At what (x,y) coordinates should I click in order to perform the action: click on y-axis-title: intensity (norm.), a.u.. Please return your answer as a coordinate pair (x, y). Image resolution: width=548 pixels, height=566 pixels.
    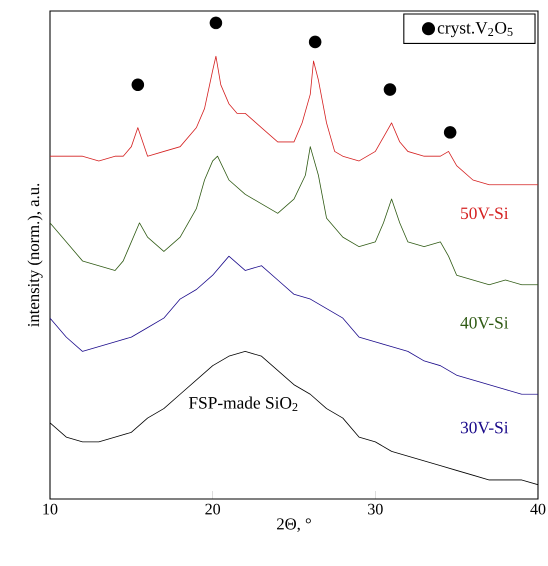
    Looking at the image, I should click on (35, 255).